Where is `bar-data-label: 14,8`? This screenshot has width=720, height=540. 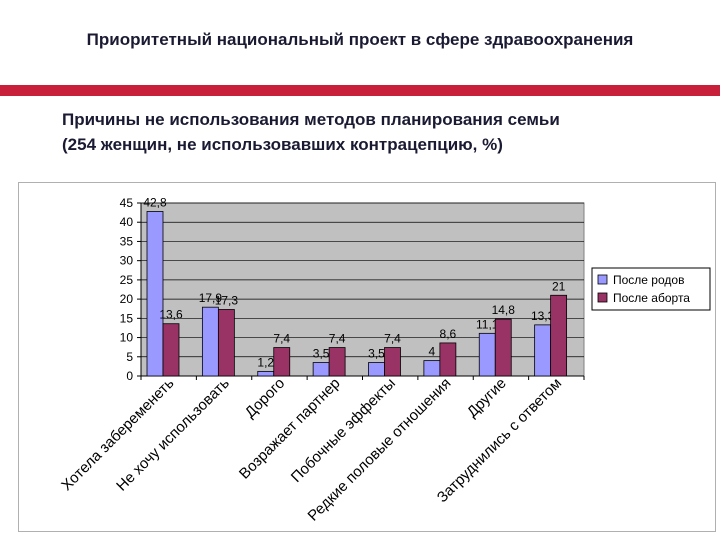
bar-data-label: 14,8 is located at coordinates (504, 310).